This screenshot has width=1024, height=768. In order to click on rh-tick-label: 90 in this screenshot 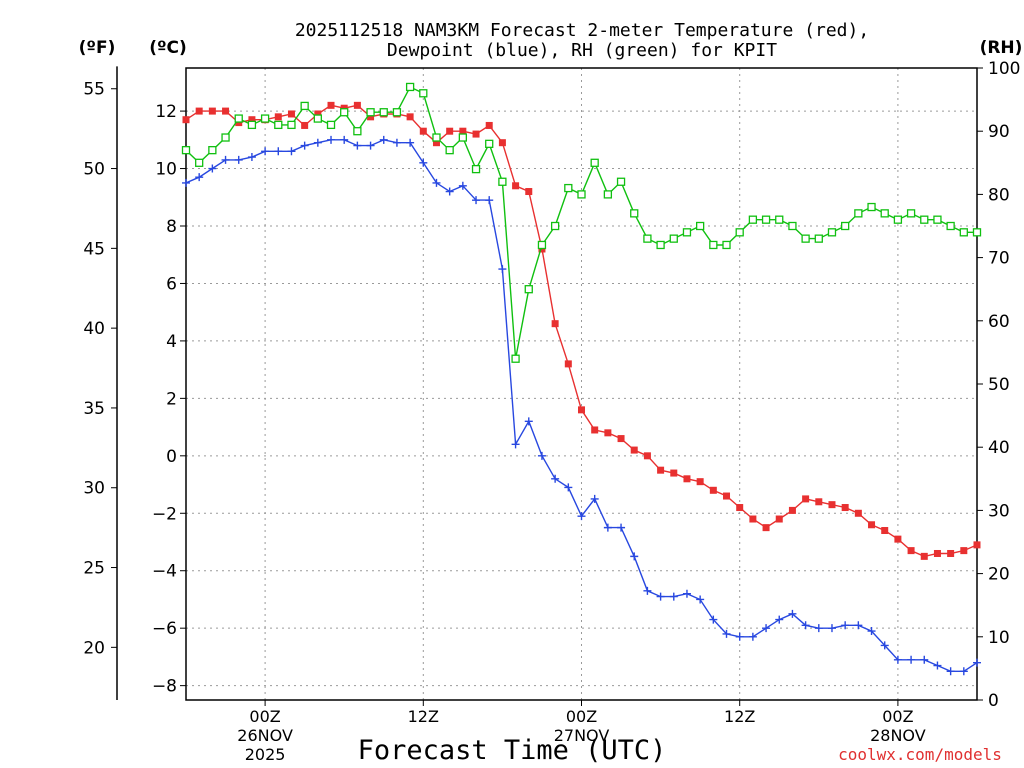, I will do `click(999, 132)`.